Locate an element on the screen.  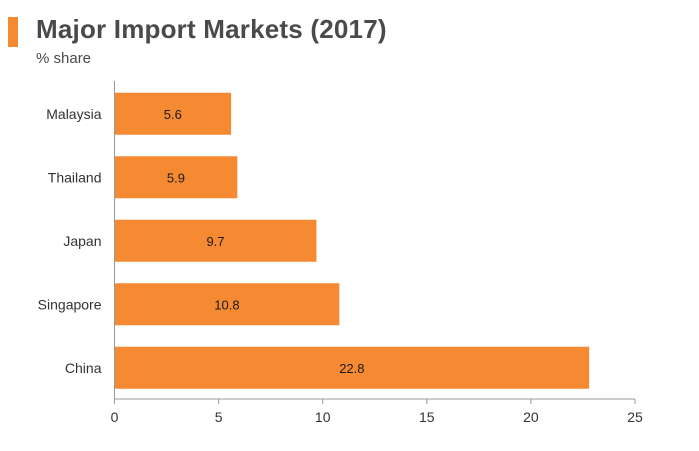
category-label-singapore: Singapore is located at coordinates (70, 304).